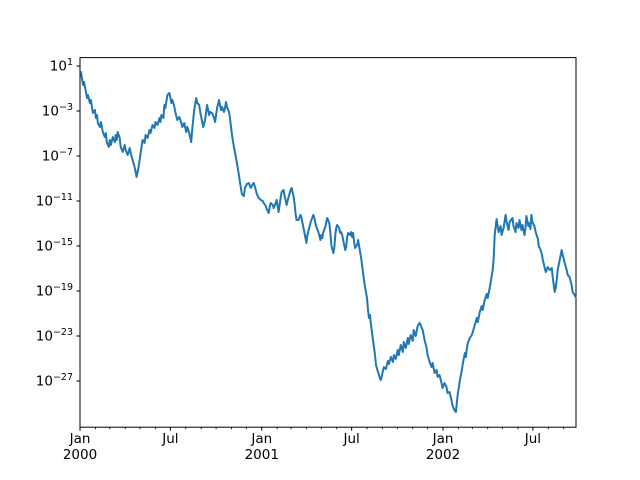 The image size is (640, 480). What do you see at coordinates (262, 455) in the screenshot?
I see `x-axis-year-label: 2001` at bounding box center [262, 455].